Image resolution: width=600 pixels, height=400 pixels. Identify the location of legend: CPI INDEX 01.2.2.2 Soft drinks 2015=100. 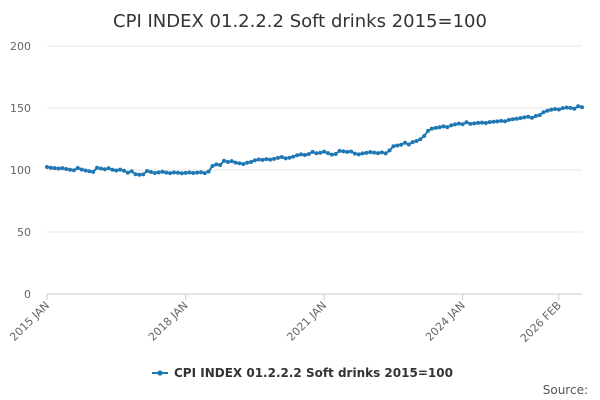
(302, 373).